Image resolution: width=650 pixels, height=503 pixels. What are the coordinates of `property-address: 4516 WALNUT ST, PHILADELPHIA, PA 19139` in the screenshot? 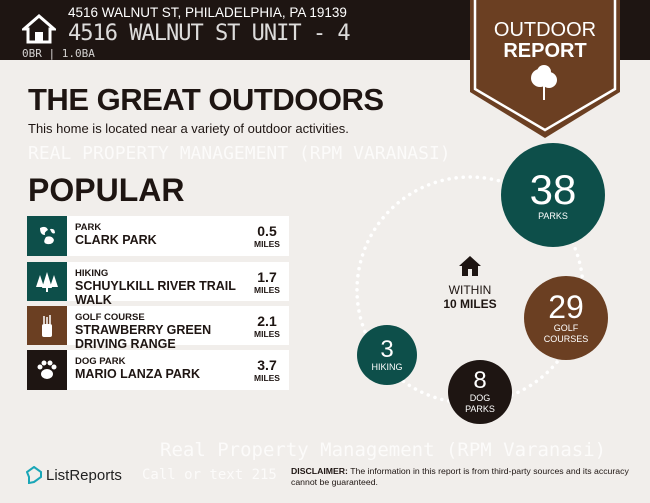 It's located at (207, 12).